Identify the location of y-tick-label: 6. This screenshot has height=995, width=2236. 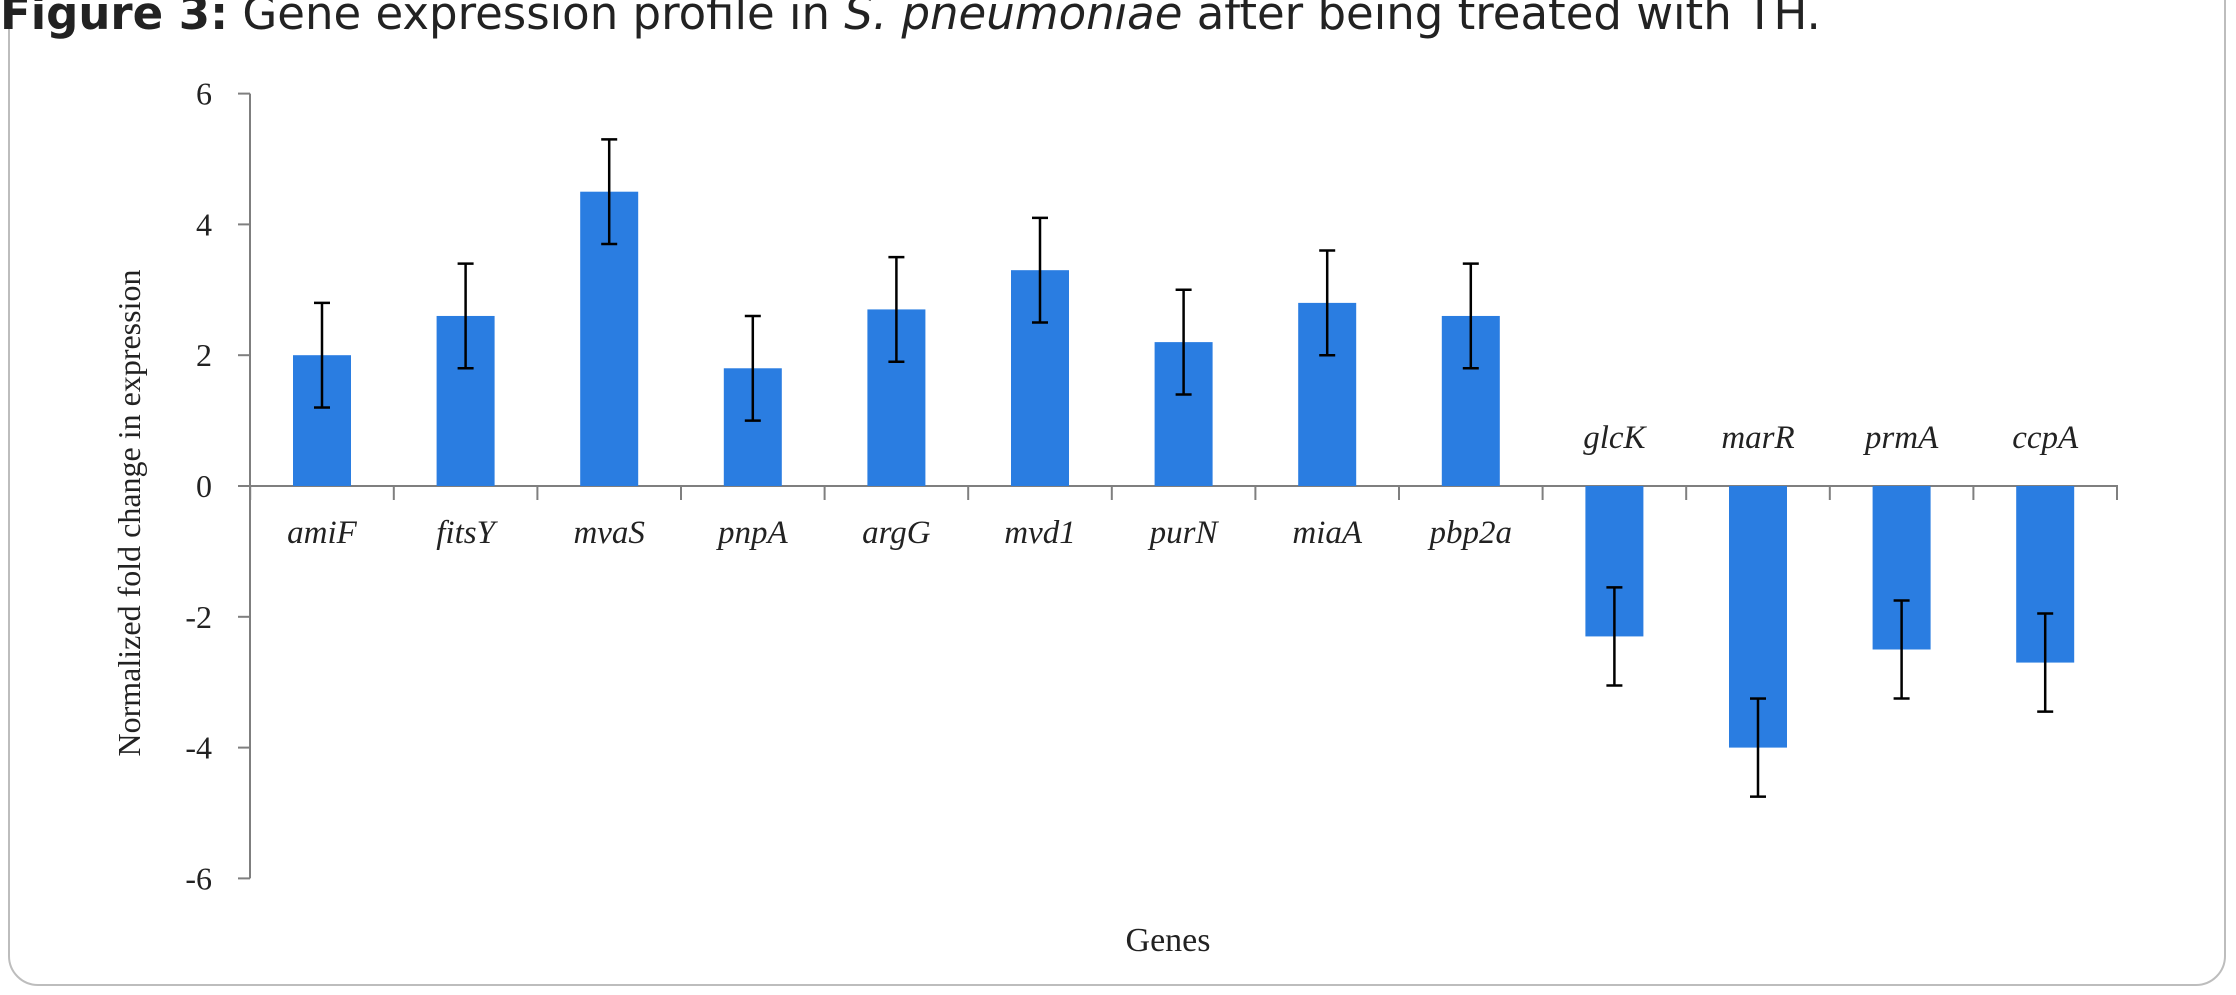
(204, 94).